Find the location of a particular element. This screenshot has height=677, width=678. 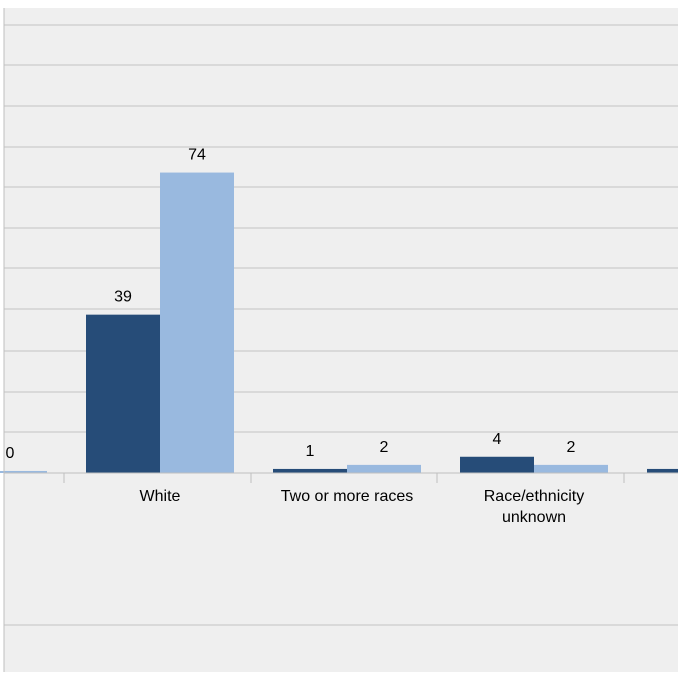

data-label-s1-c0: 0 is located at coordinates (10, 453).